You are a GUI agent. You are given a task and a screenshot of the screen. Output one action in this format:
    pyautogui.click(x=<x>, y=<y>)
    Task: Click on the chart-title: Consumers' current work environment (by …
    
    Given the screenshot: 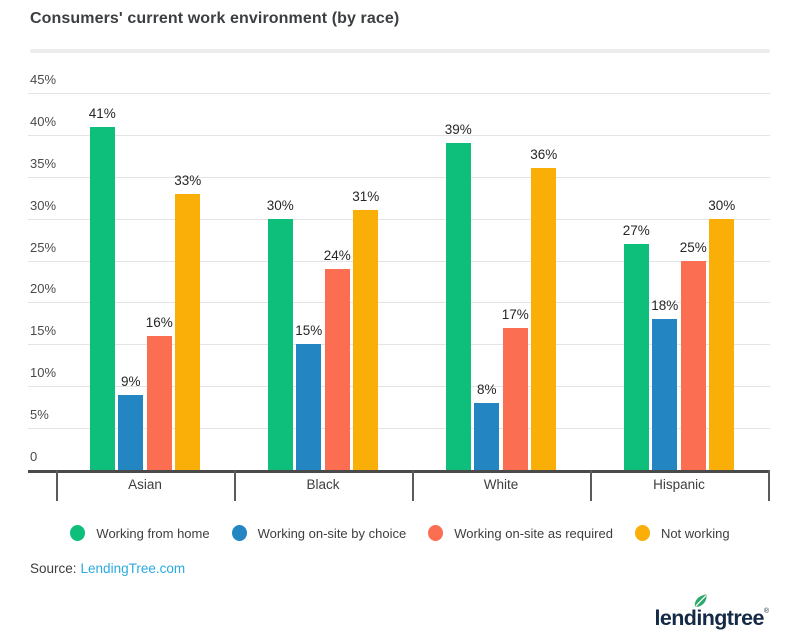 What is the action you would take?
    pyautogui.click(x=215, y=18)
    